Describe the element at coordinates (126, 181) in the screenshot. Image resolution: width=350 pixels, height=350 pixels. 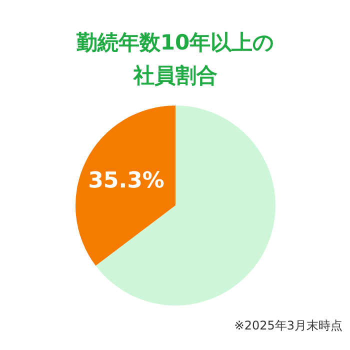
I see `data-label: 35.3%` at that location.